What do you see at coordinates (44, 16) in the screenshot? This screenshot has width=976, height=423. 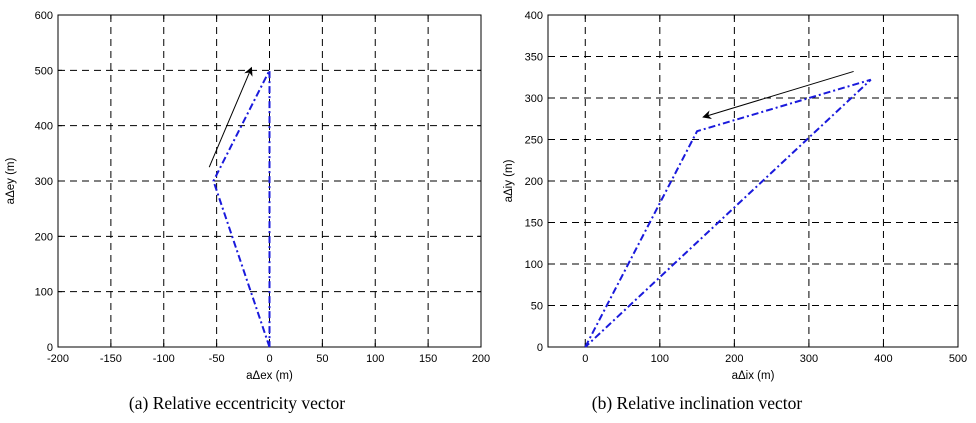 I see `y-tick-label: 600` at bounding box center [44, 16].